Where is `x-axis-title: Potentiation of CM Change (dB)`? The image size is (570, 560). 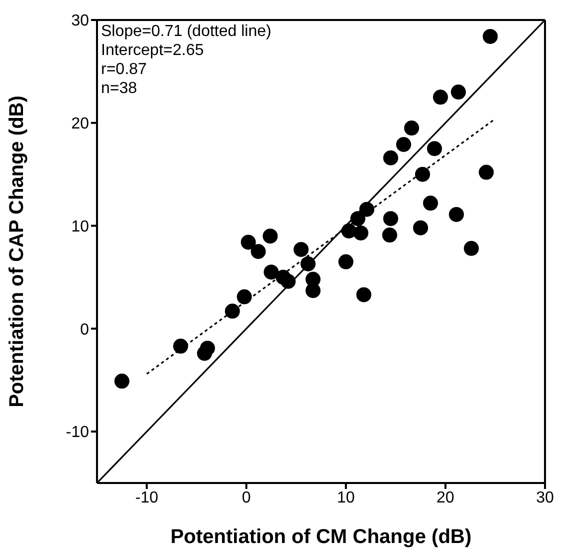
x-axis-title: Potentiation of CM Change (dB) is located at coordinates (321, 537).